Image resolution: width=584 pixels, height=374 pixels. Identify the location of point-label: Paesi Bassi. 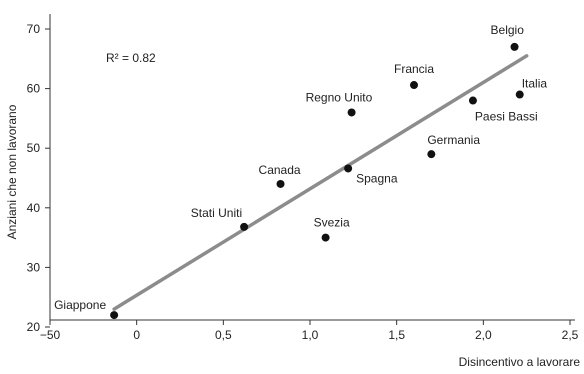
(506, 117).